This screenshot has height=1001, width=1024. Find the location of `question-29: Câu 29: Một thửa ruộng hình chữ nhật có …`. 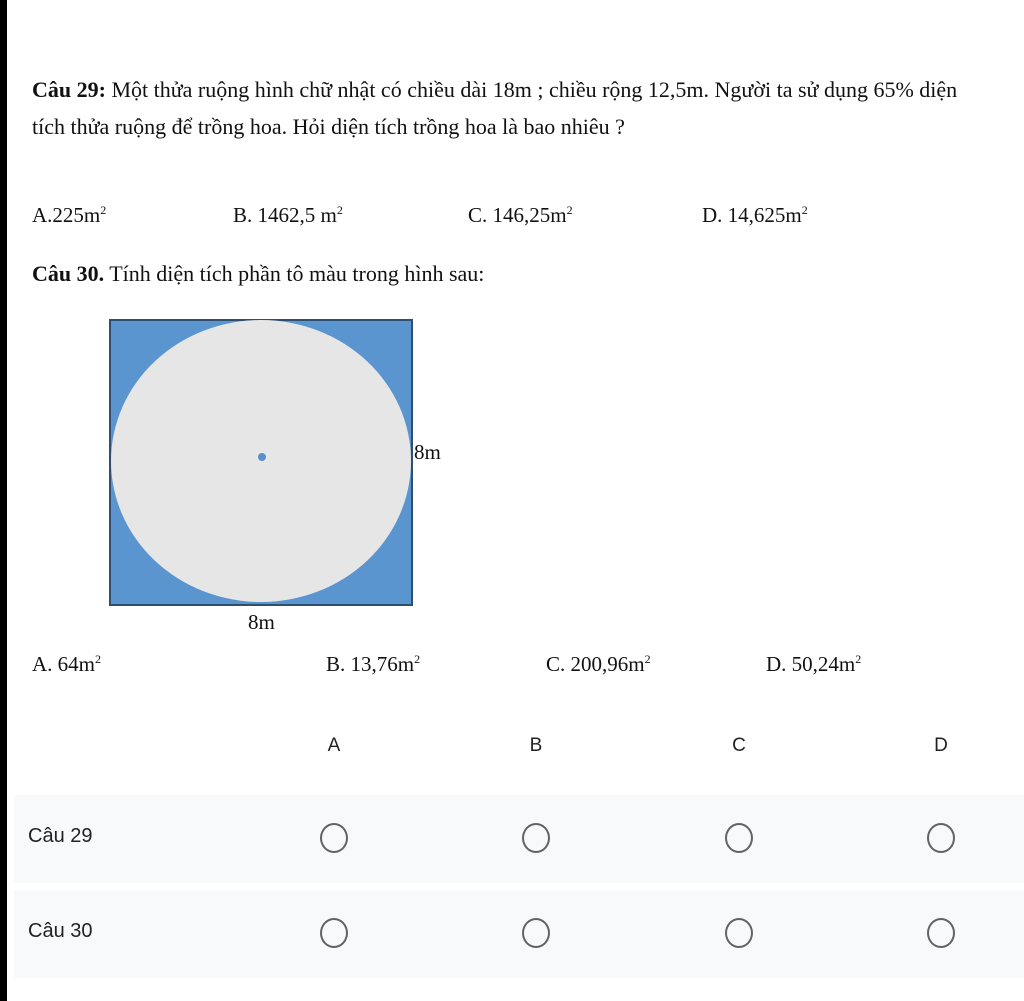

question-29: Câu 29: Một thửa ruộng hình chữ nhật có … is located at coordinates (502, 108).